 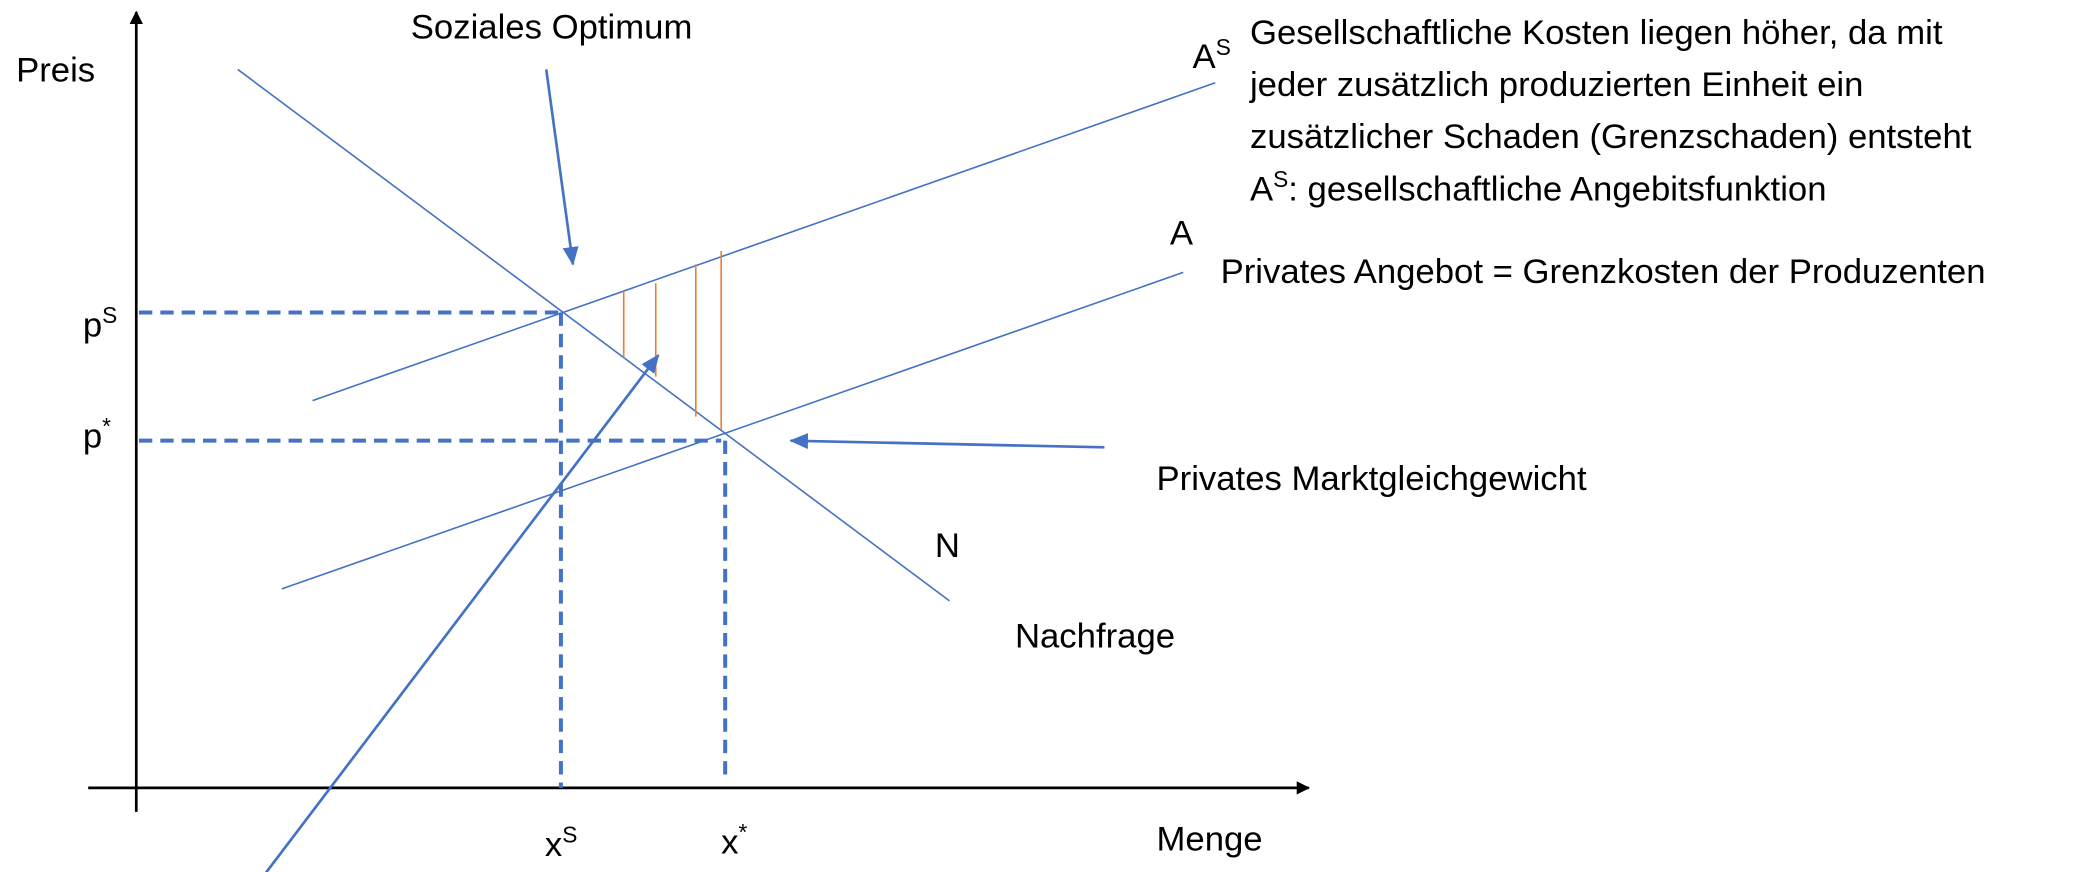 I want to click on label: Privates Marktgleichgewicht, so click(x=1372, y=479).